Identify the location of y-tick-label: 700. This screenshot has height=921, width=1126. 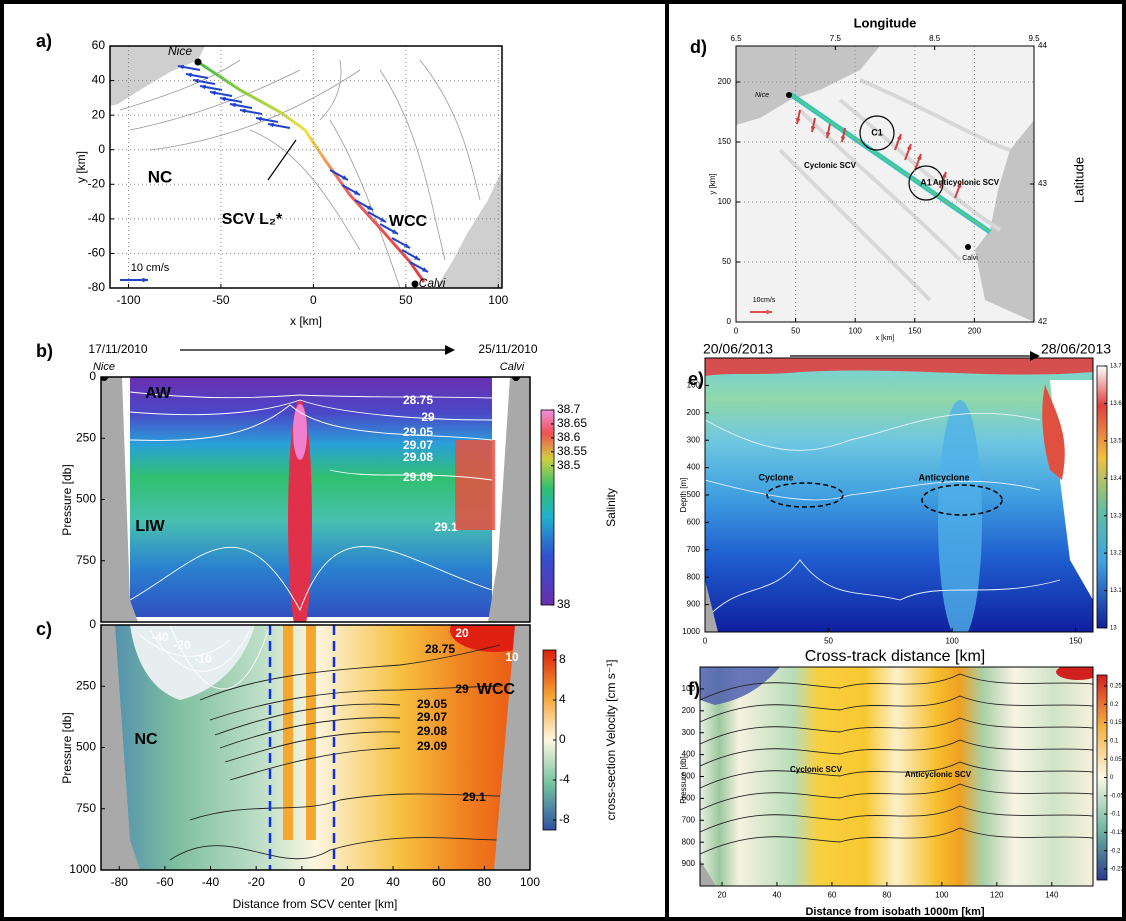
(689, 819).